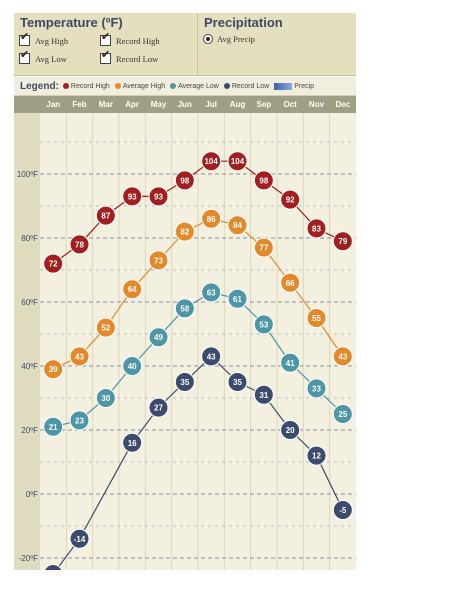 Image resolution: width=463 pixels, height=600 pixels. I want to click on average-low-data-label: 63, so click(211, 292).